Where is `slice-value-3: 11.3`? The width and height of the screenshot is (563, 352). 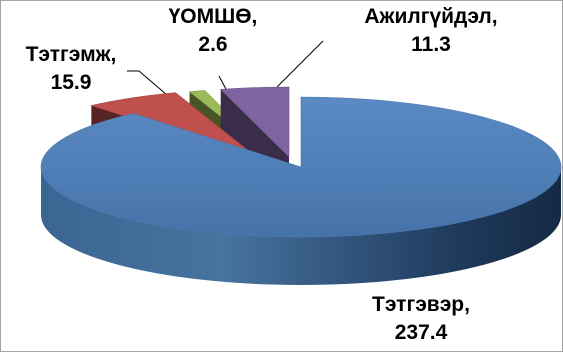 slice-value-3: 11.3 is located at coordinates (431, 44).